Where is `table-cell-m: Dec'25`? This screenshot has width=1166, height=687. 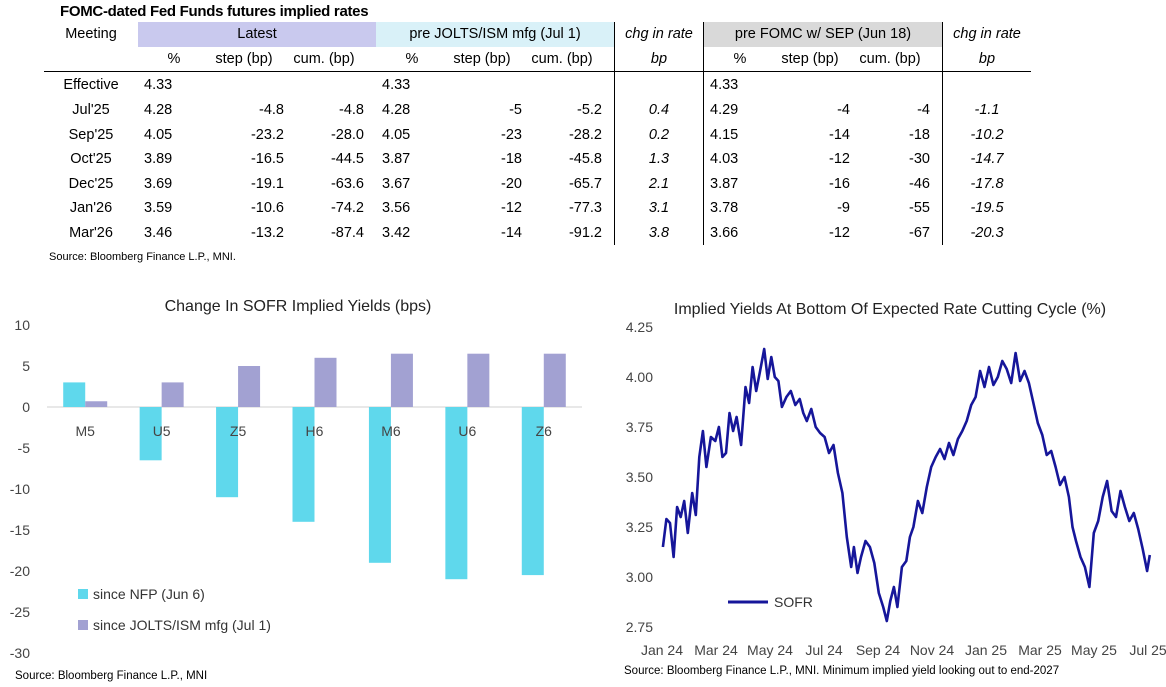 table-cell-m: Dec'25 is located at coordinates (91, 183).